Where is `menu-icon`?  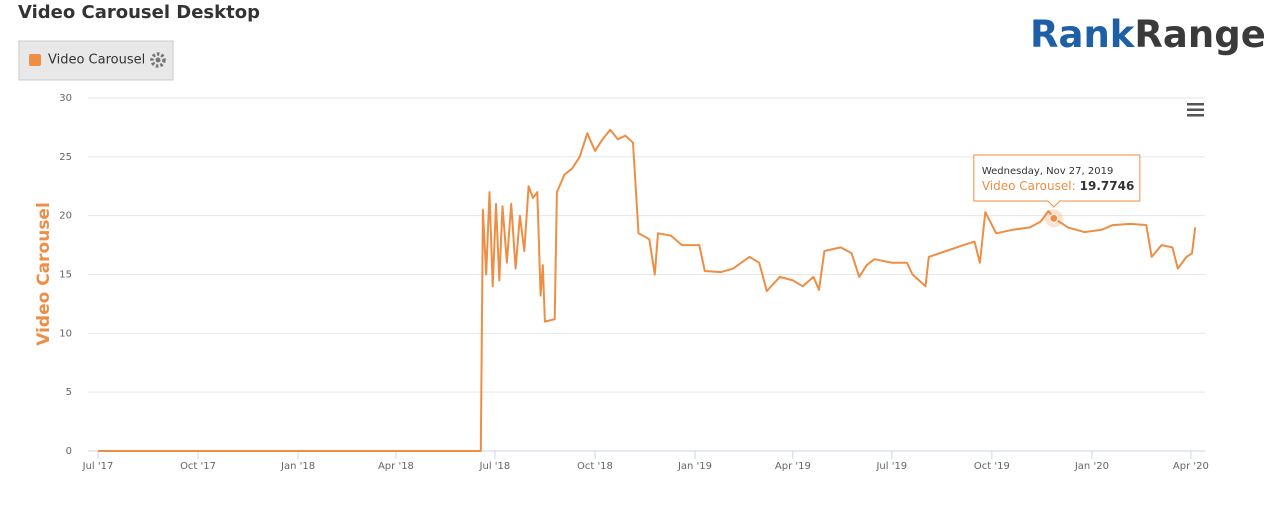
menu-icon is located at coordinates (1195, 110).